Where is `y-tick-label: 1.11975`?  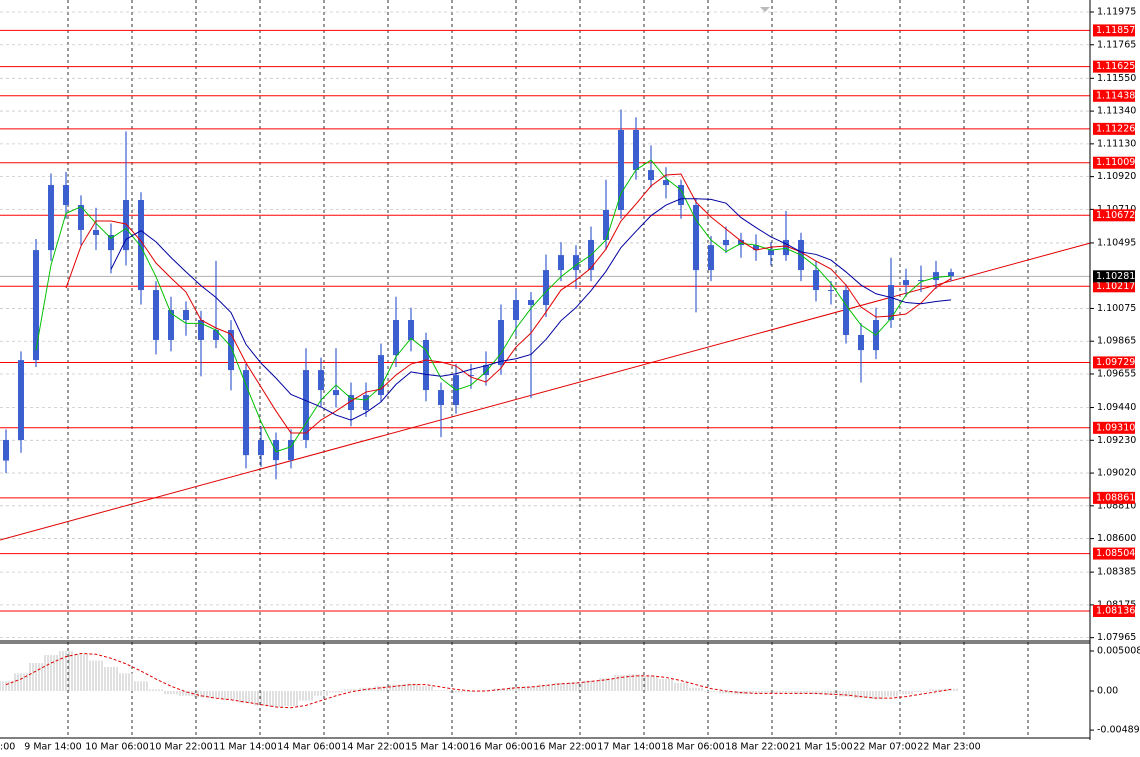
y-tick-label: 1.11975 is located at coordinates (1116, 12).